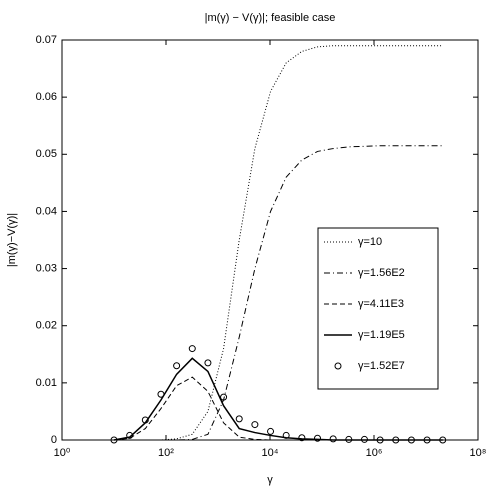 This screenshot has width=492, height=489. What do you see at coordinates (46, 40) in the screenshot?
I see `y-tick-label: 0.07` at bounding box center [46, 40].